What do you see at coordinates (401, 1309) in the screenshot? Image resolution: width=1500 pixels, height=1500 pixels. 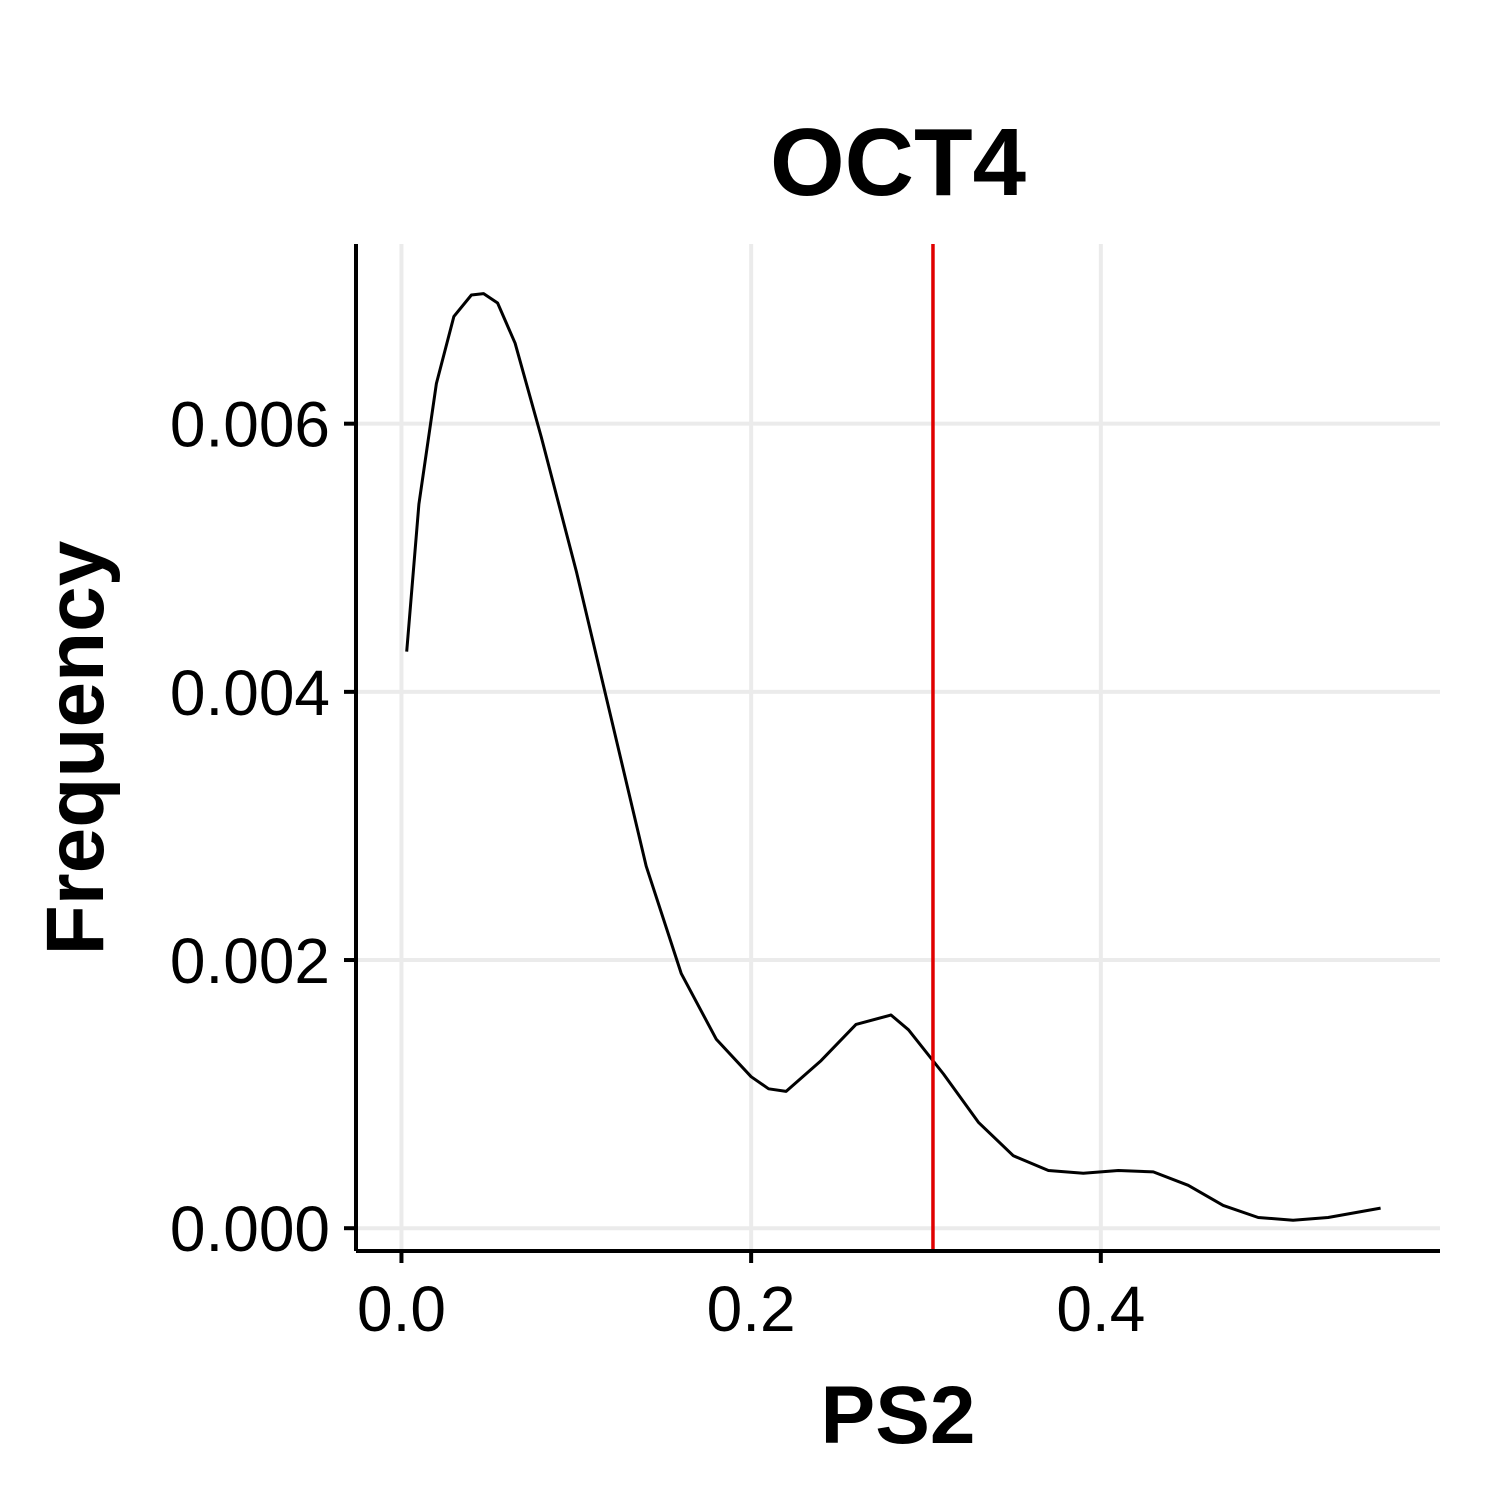 I see `x-tick-label: 0.0` at bounding box center [401, 1309].